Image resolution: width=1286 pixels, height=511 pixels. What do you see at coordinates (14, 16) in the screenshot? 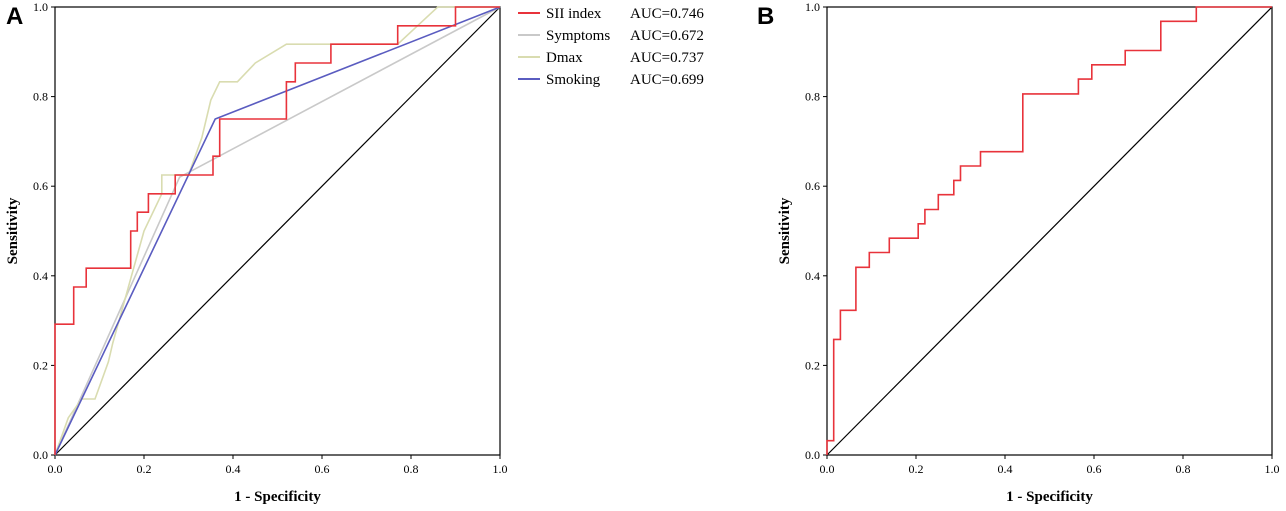
I see `panel-a-label: A` at bounding box center [14, 16].